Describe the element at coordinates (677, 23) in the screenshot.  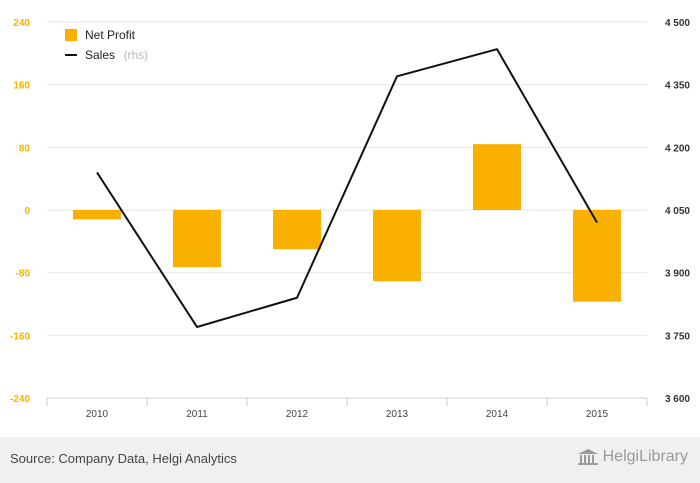
I see `right-tick-label-0: 4 500` at that location.